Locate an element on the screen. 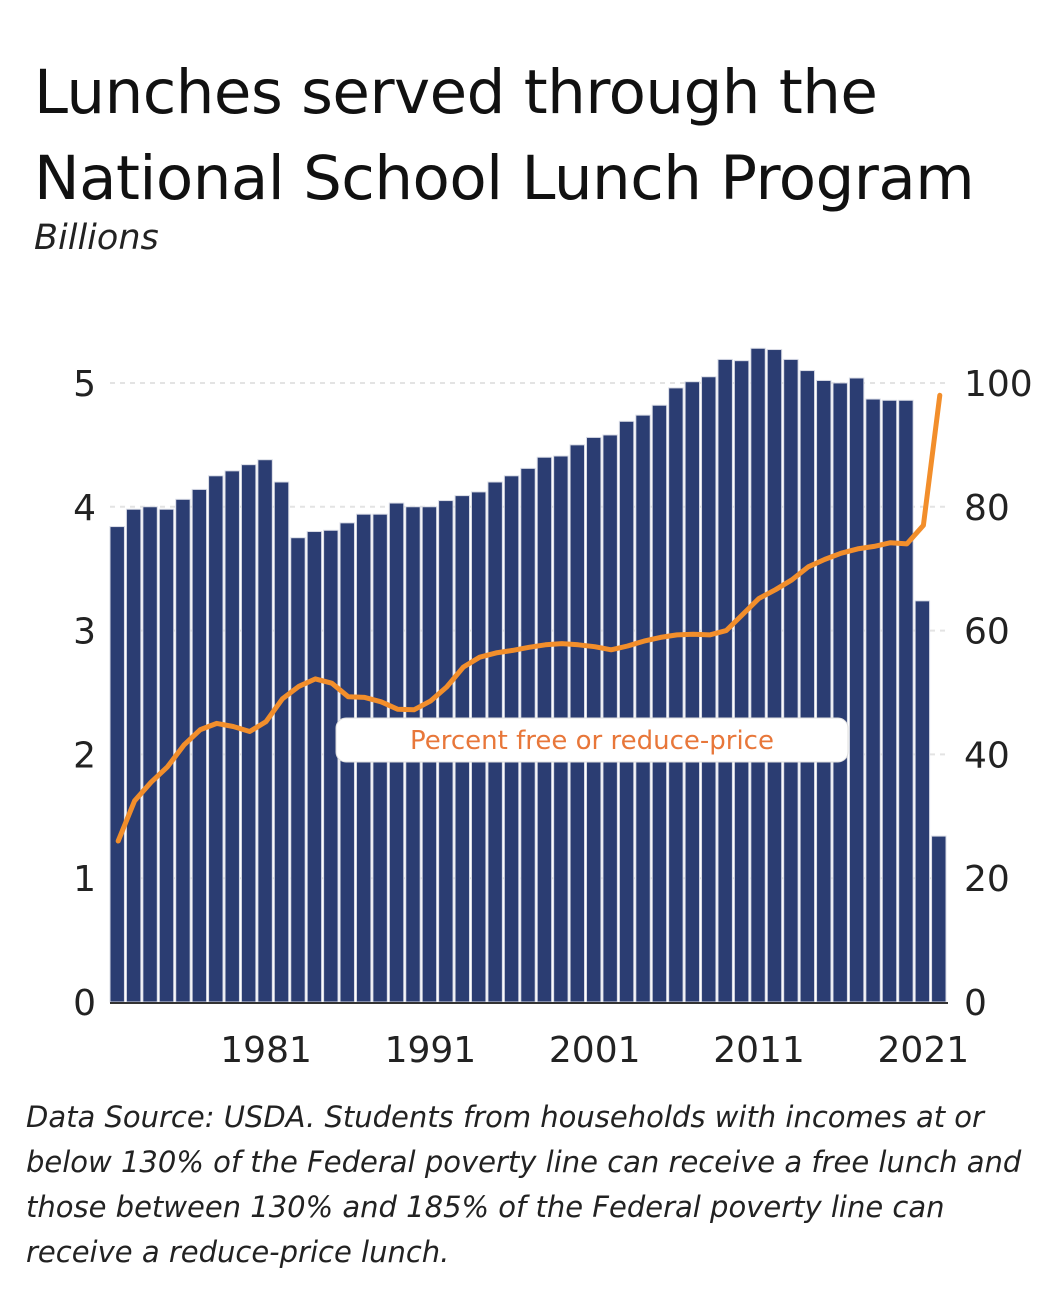  y-right-tick-label: 60 is located at coordinates (987, 632).